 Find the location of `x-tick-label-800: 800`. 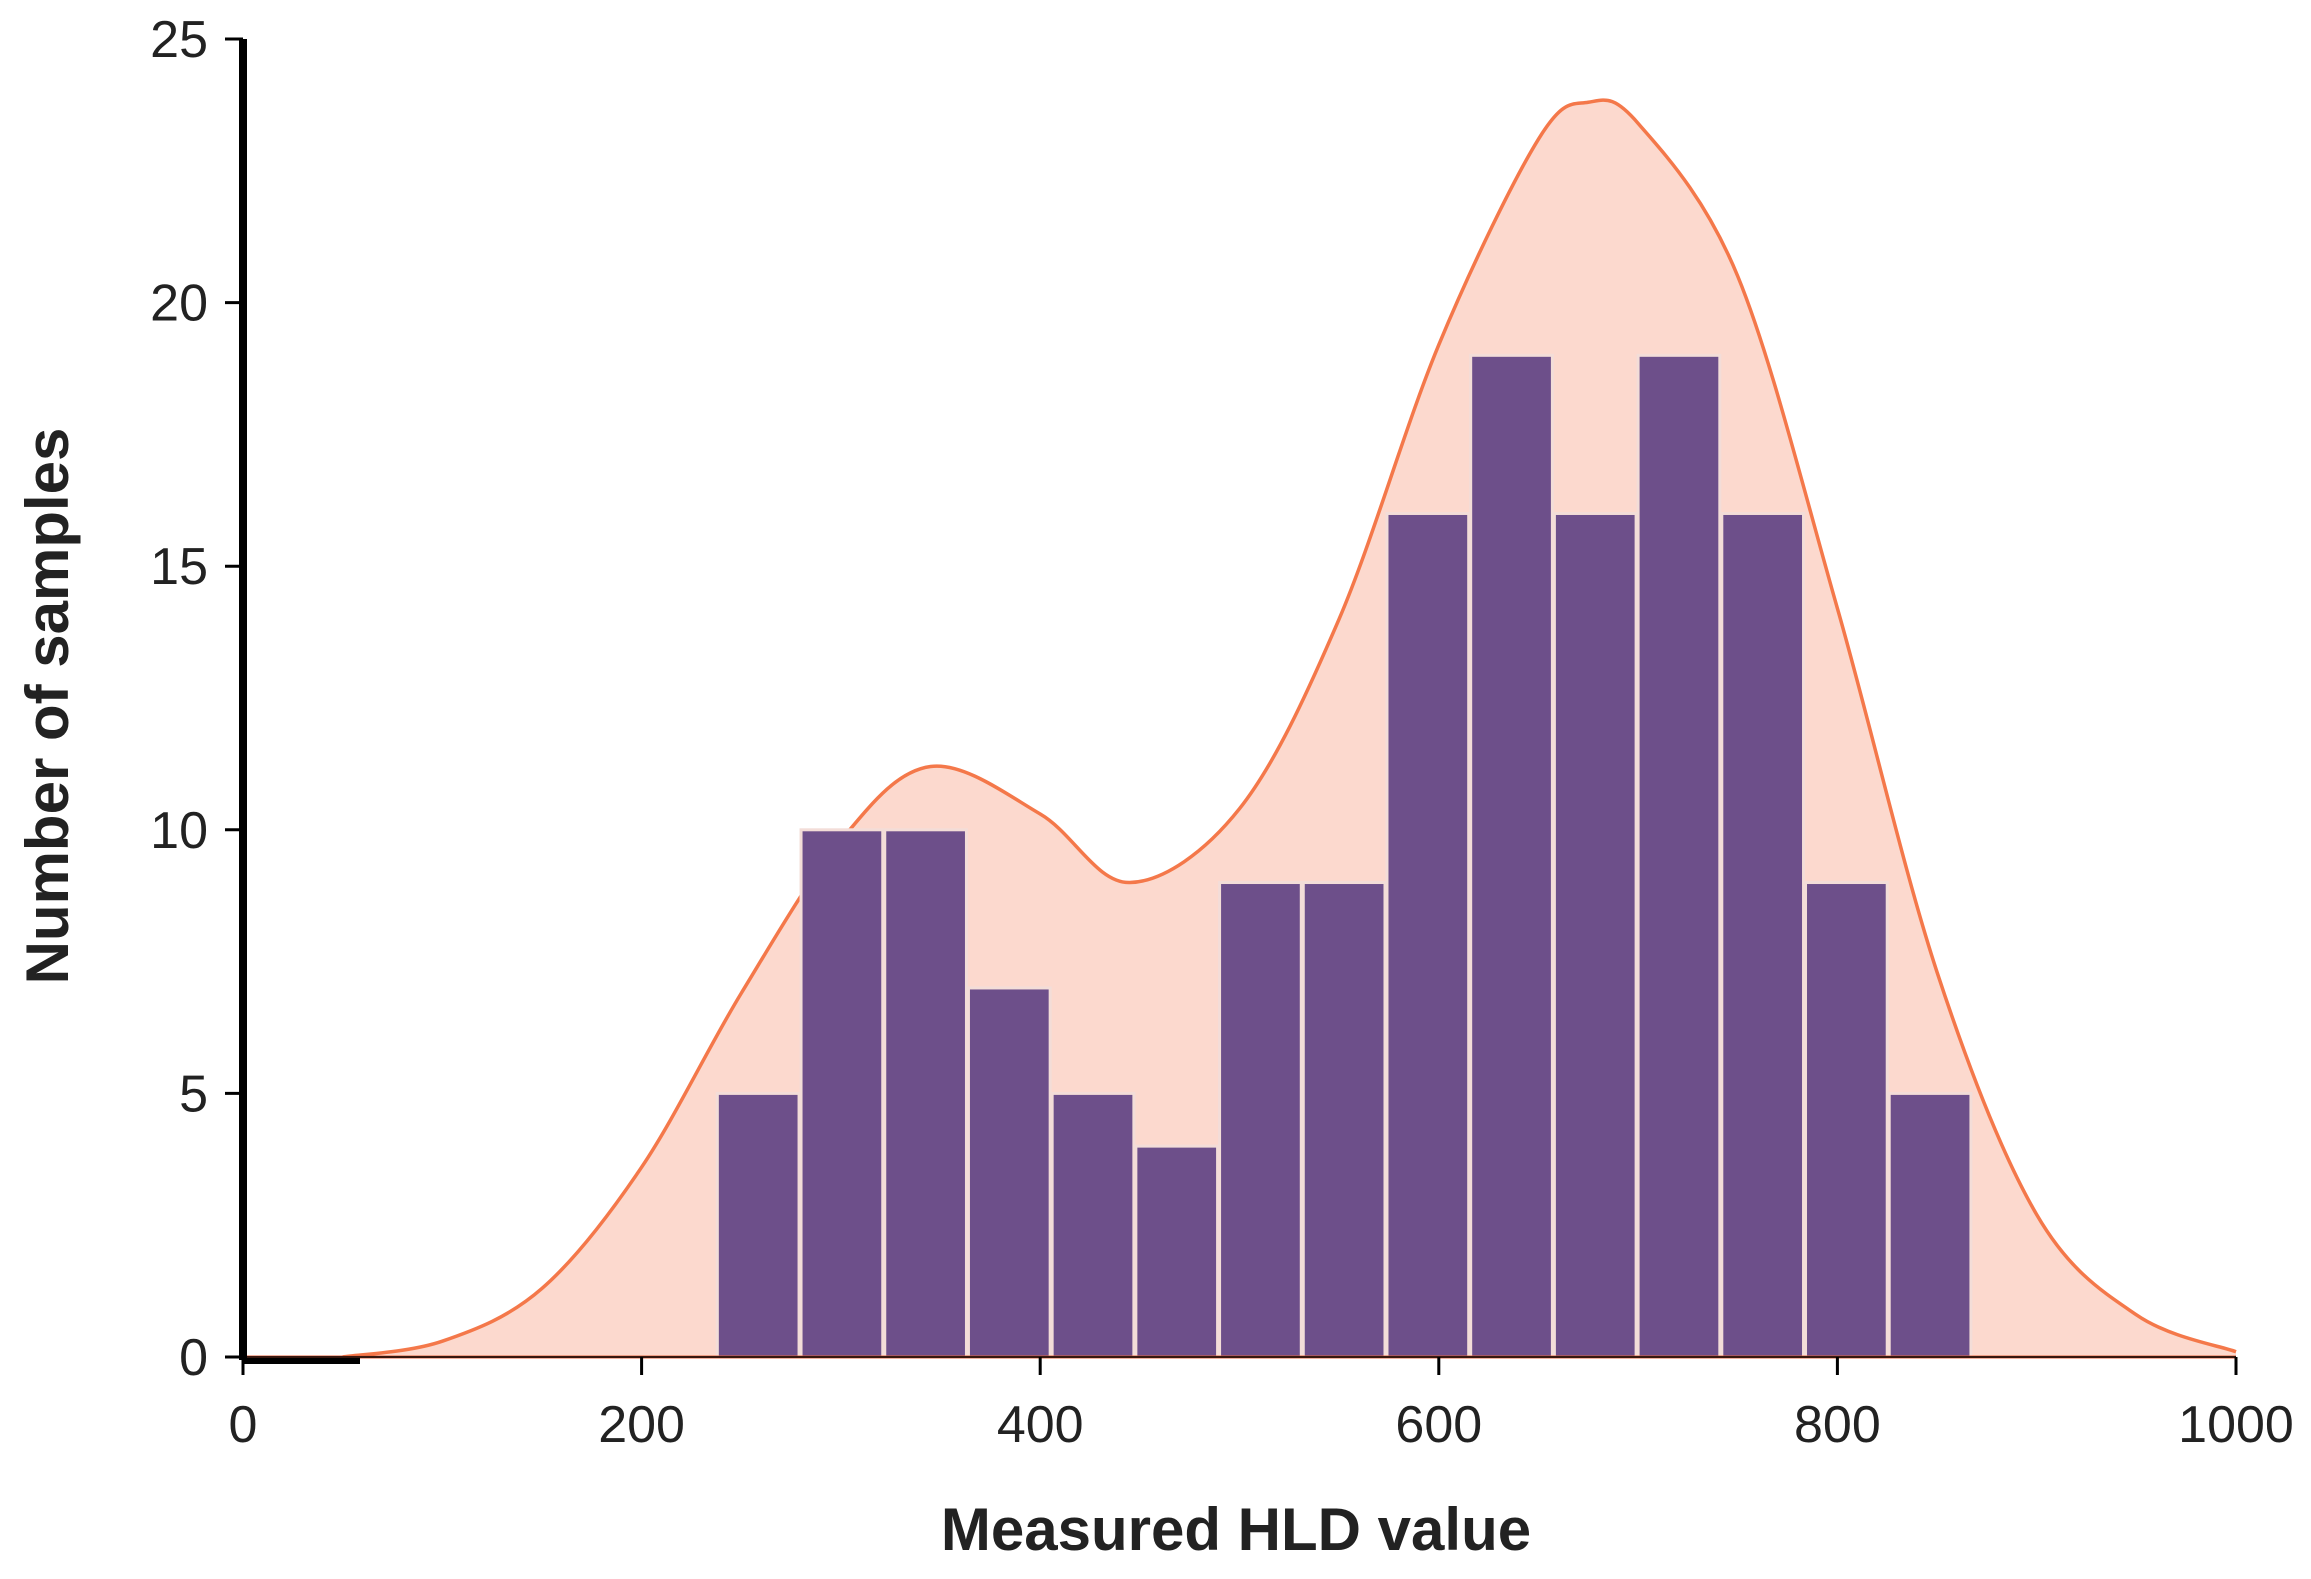

x-tick-label-800: 800 is located at coordinates (1837, 1425).